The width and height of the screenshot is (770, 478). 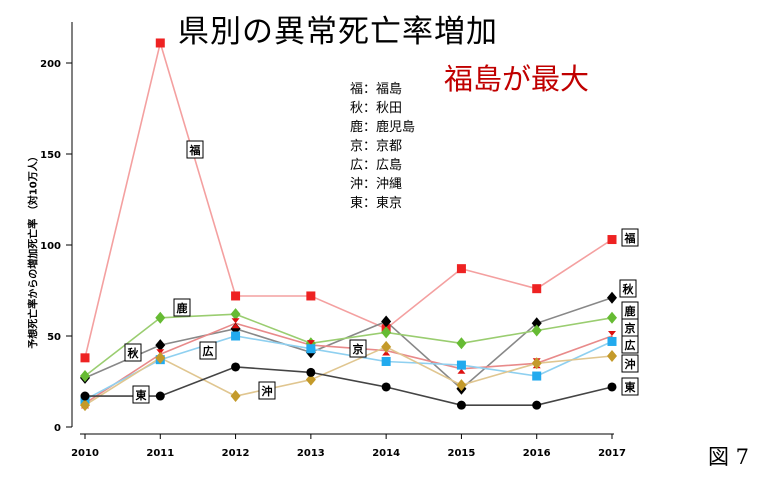 I want to click on y-tick-label: 150, so click(x=50, y=155).